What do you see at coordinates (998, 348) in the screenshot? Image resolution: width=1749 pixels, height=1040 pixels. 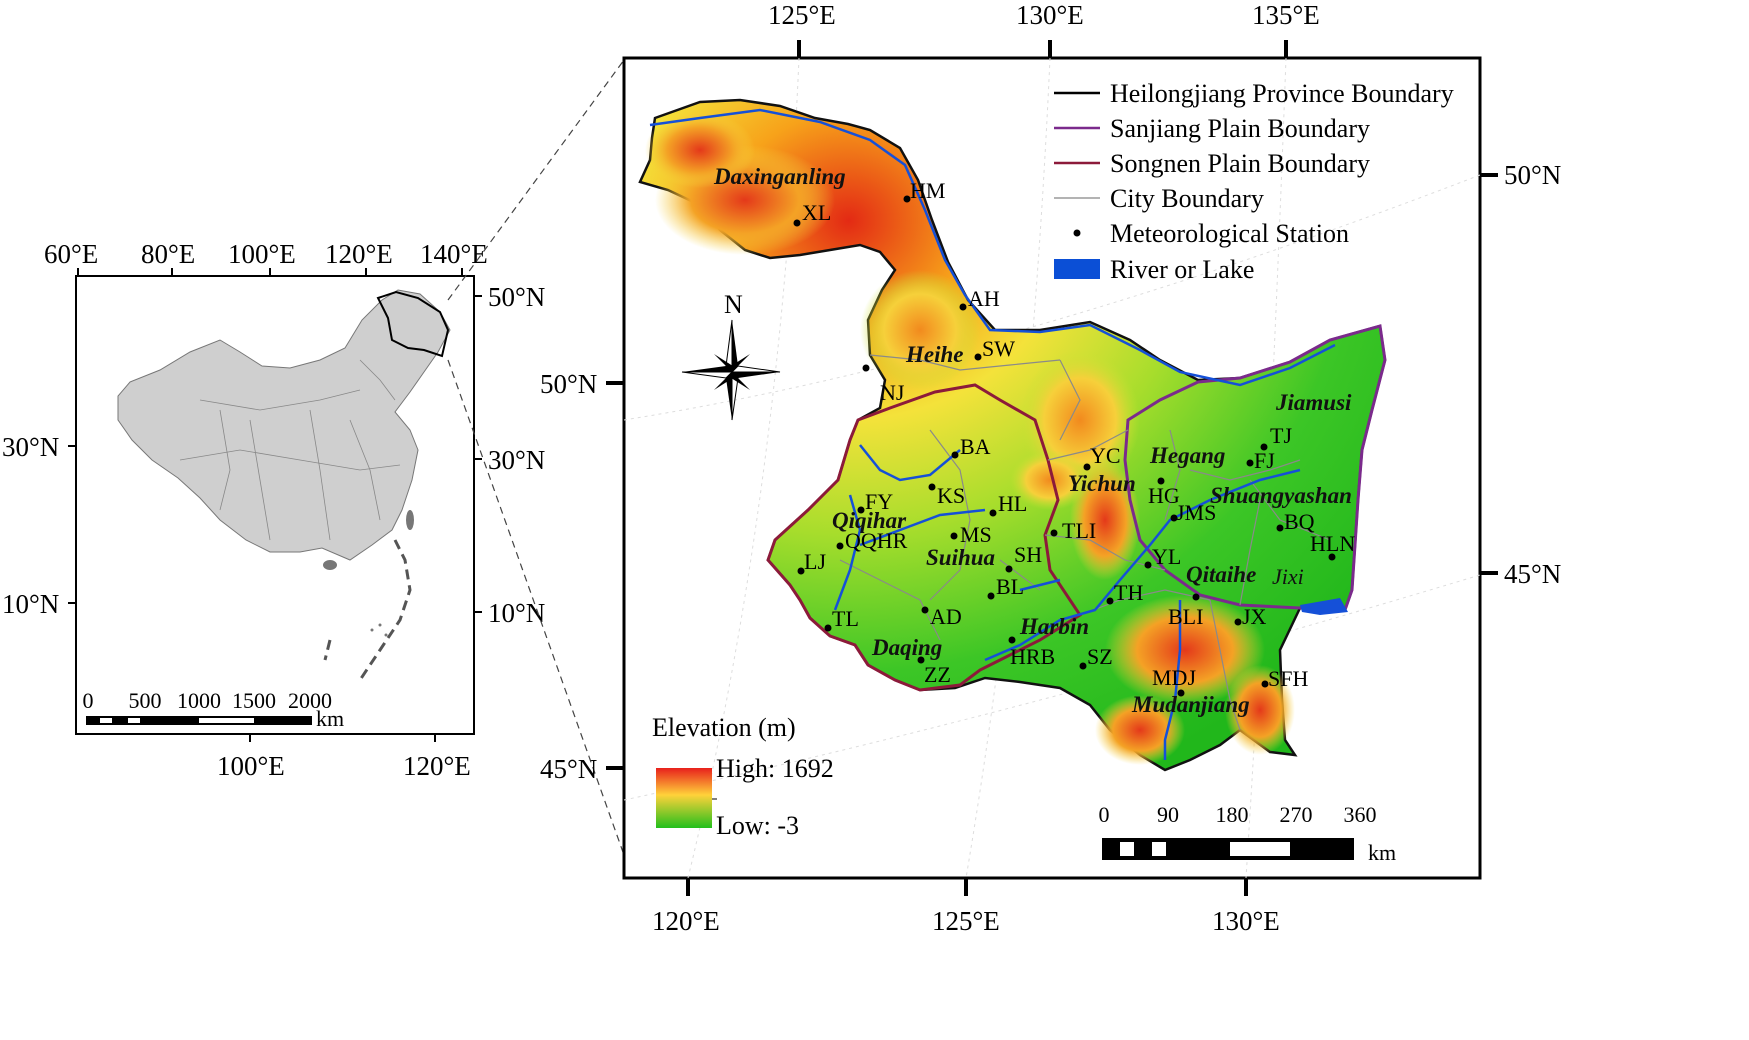 I see `station-label: SW` at bounding box center [998, 348].